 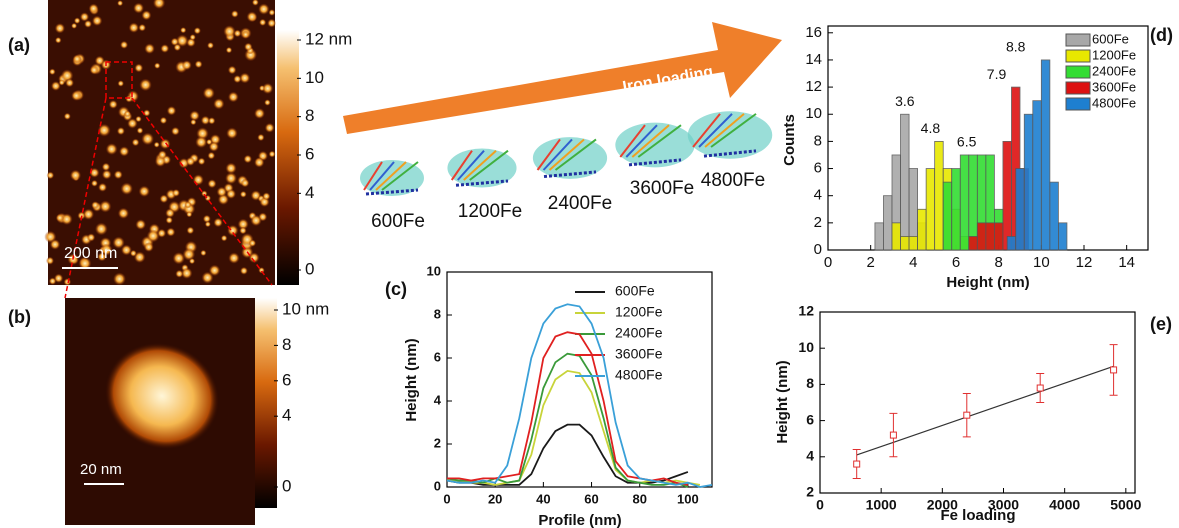 I want to click on legend-swatch, so click(x=1078, y=104).